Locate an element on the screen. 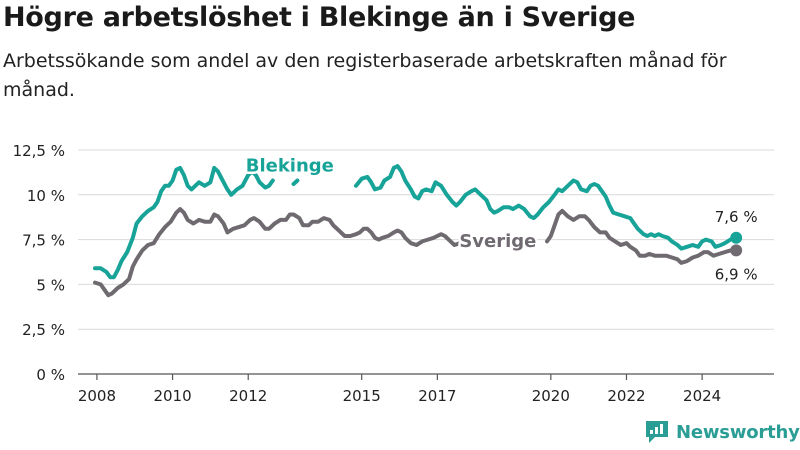 This screenshot has width=800, height=450. y-tick-label: 5 % is located at coordinates (50, 285).